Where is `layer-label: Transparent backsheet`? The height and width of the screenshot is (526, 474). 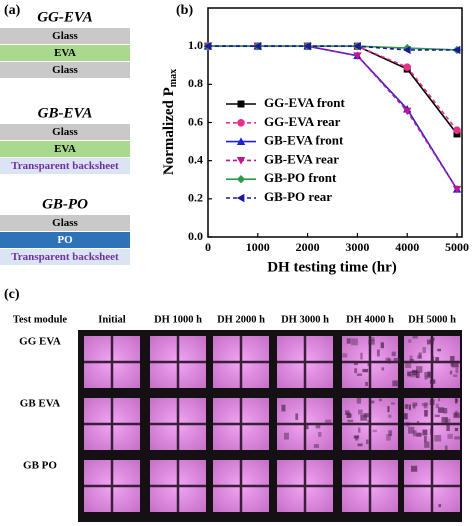
layer-label: Transparent backsheet is located at coordinates (65, 166).